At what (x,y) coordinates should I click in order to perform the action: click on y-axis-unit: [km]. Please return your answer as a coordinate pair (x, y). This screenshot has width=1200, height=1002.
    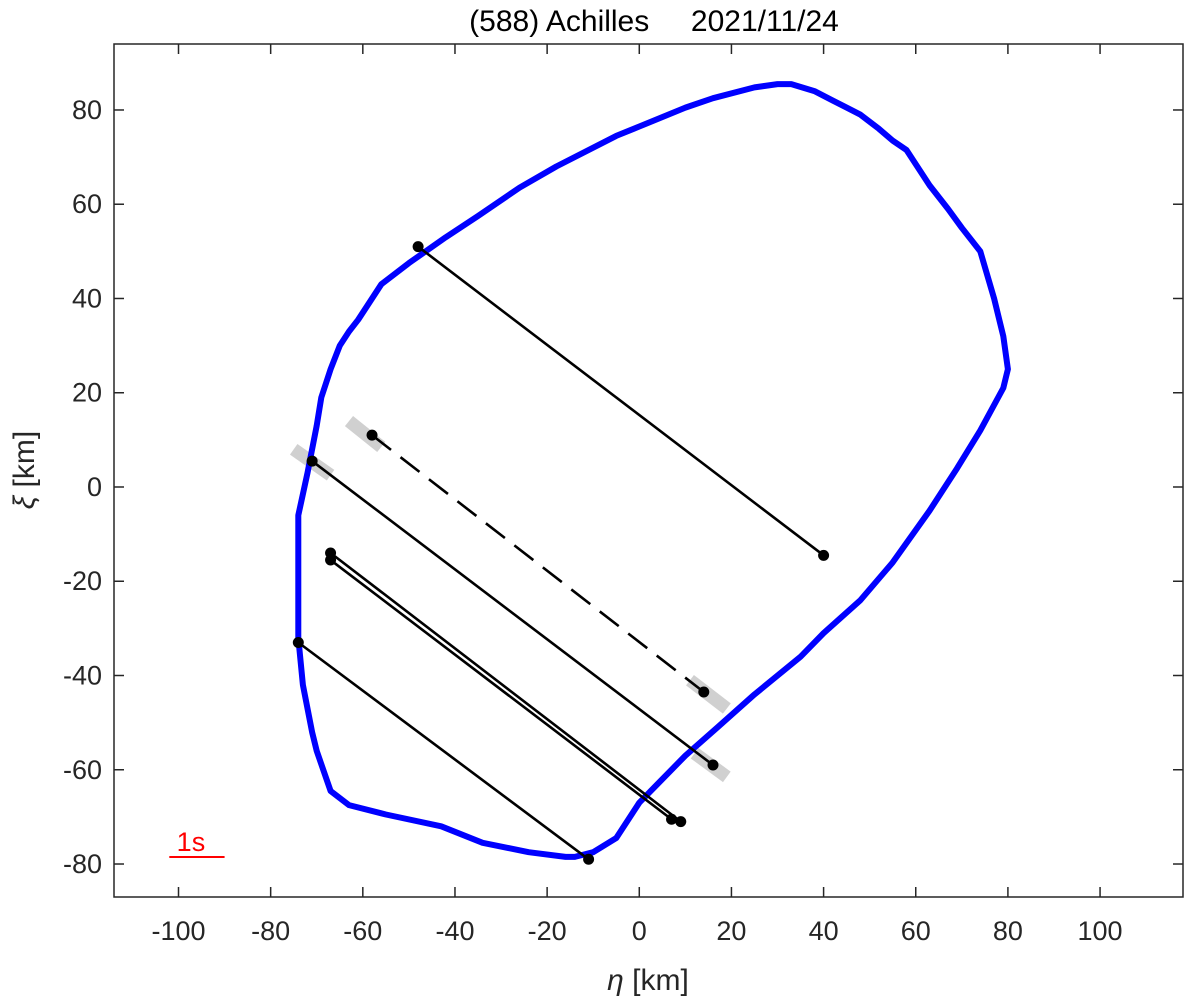
    Looking at the image, I should click on (24, 463).